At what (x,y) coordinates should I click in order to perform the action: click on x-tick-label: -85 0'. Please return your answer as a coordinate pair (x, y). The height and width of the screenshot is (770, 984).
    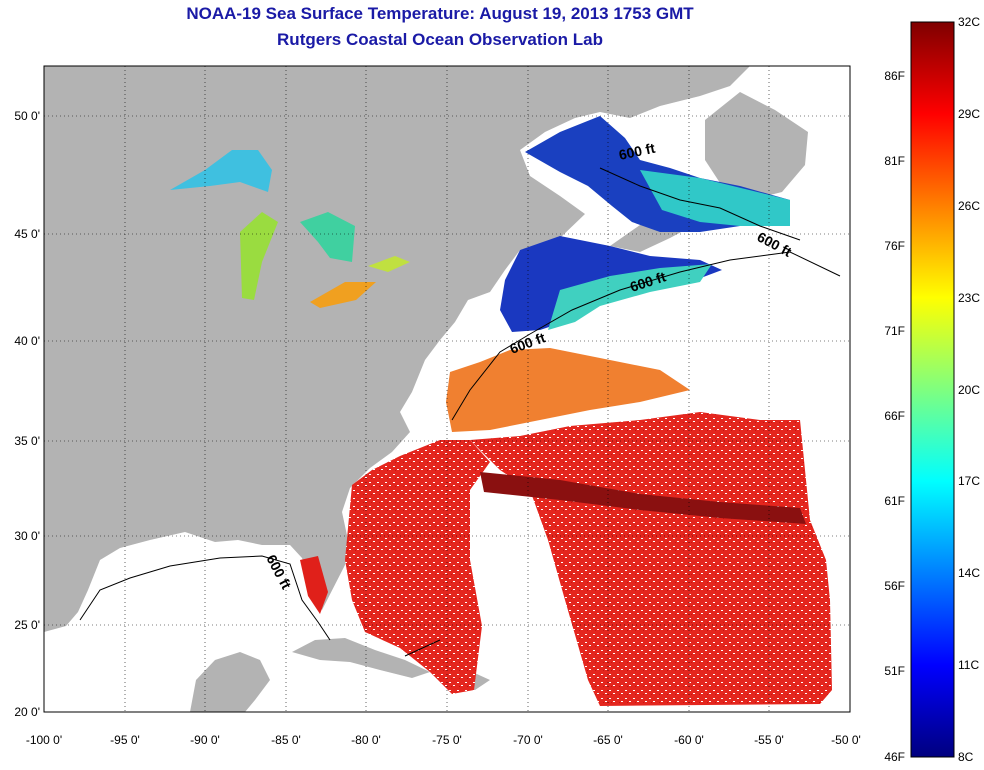
    Looking at the image, I should click on (286, 740).